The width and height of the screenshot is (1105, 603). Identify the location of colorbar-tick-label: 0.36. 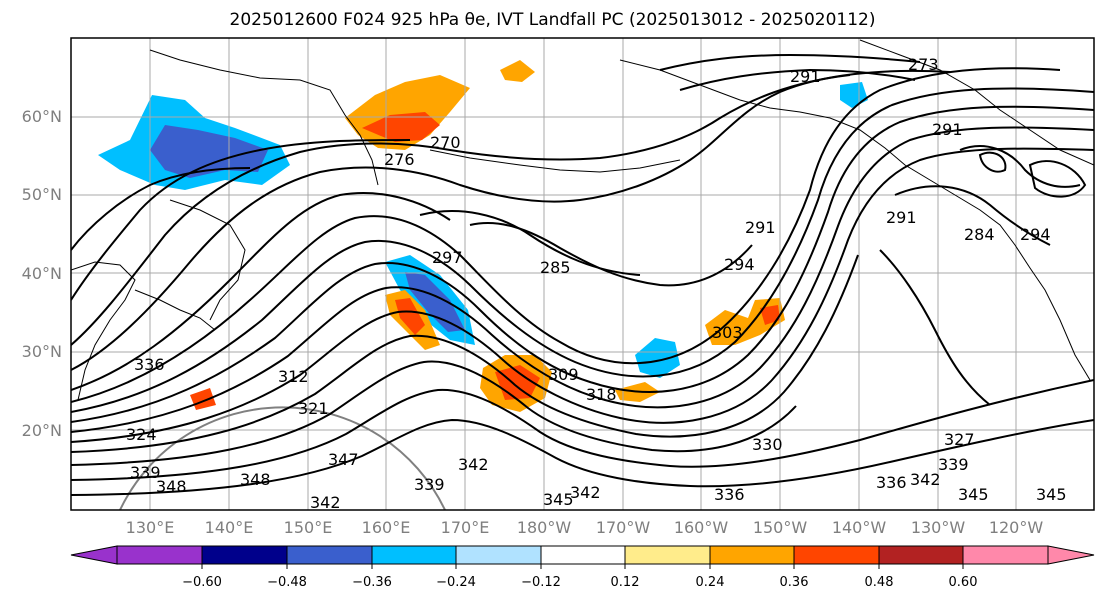
(794, 582).